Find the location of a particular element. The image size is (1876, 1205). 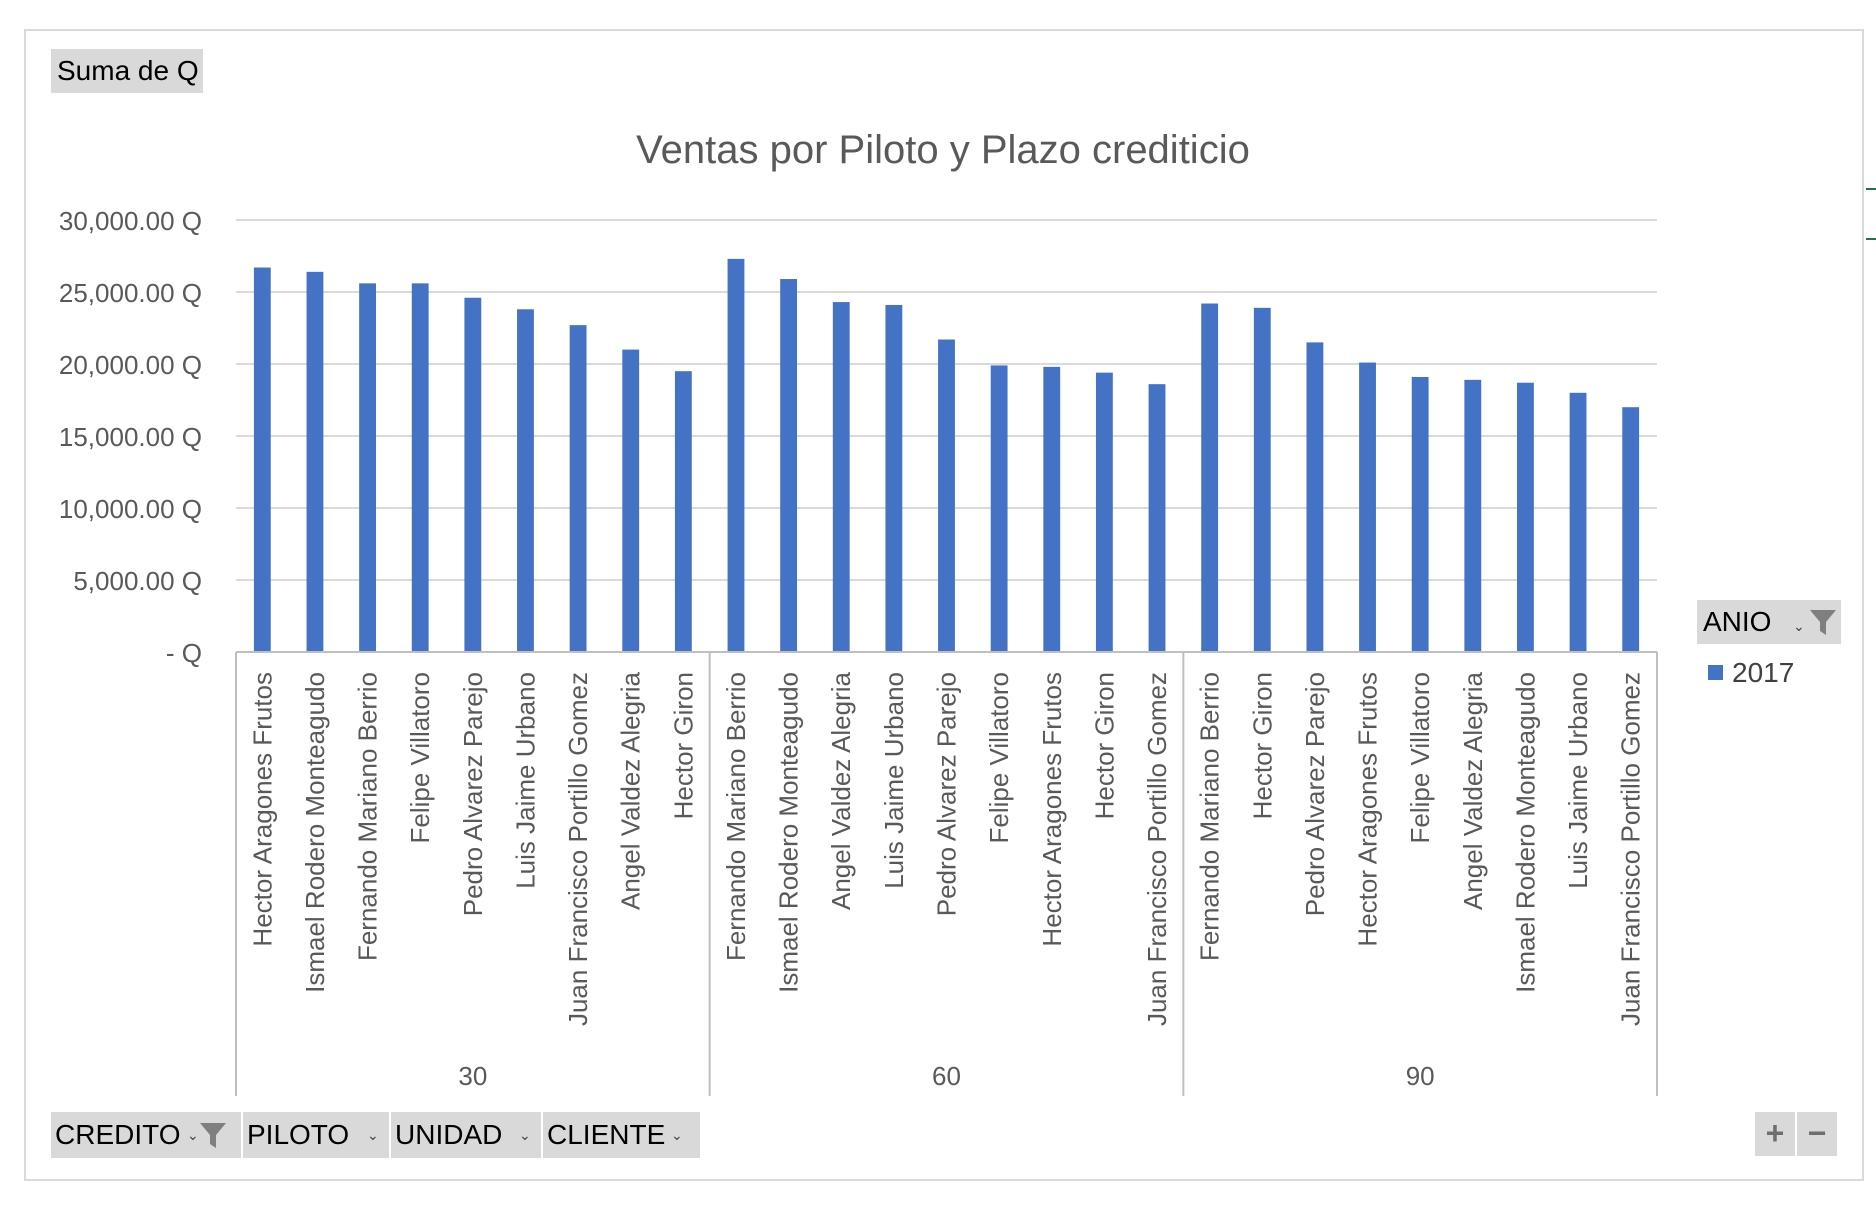

cliente-field-button: CLIENTE ⌄ is located at coordinates (621, 1135).